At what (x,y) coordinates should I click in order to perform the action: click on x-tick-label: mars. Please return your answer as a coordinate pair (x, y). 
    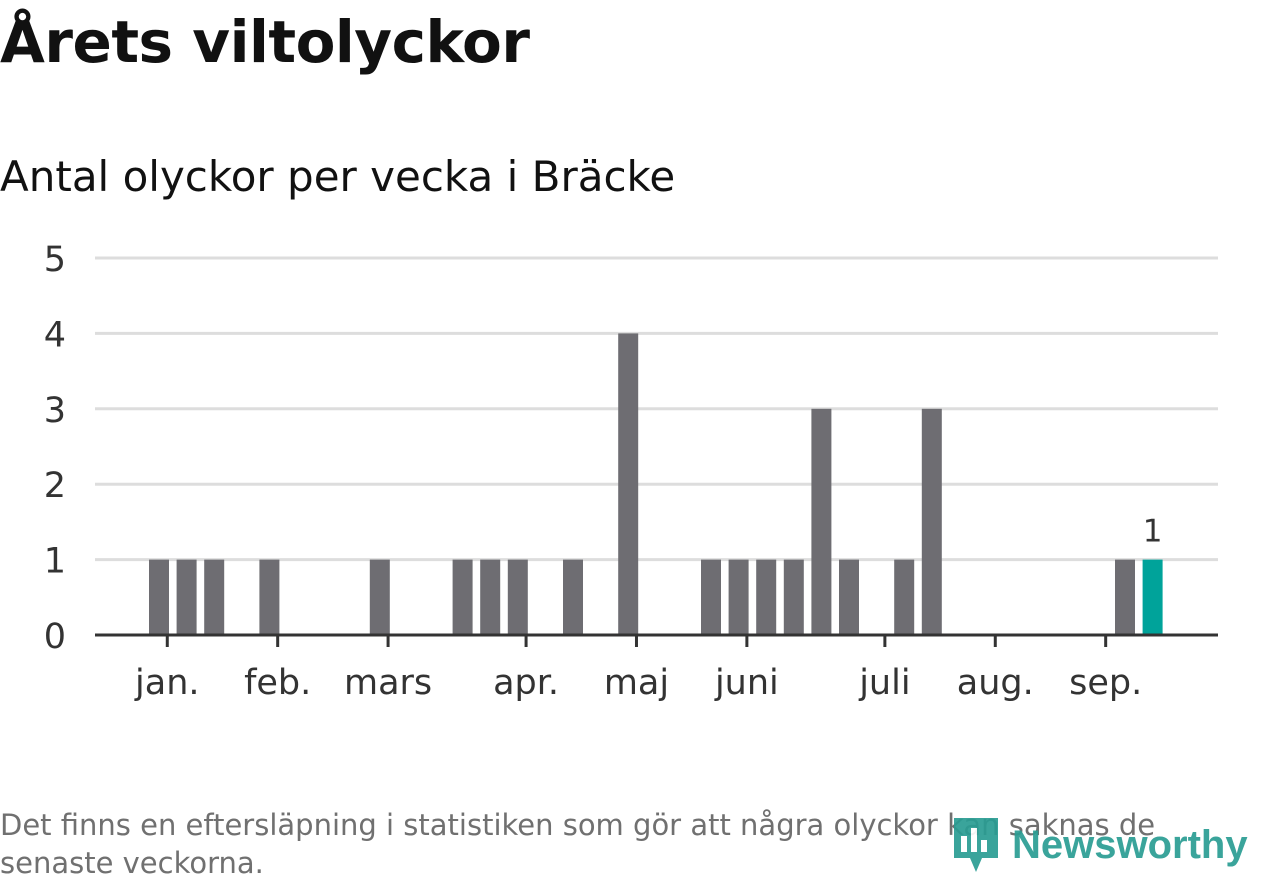
    Looking at the image, I should click on (388, 683).